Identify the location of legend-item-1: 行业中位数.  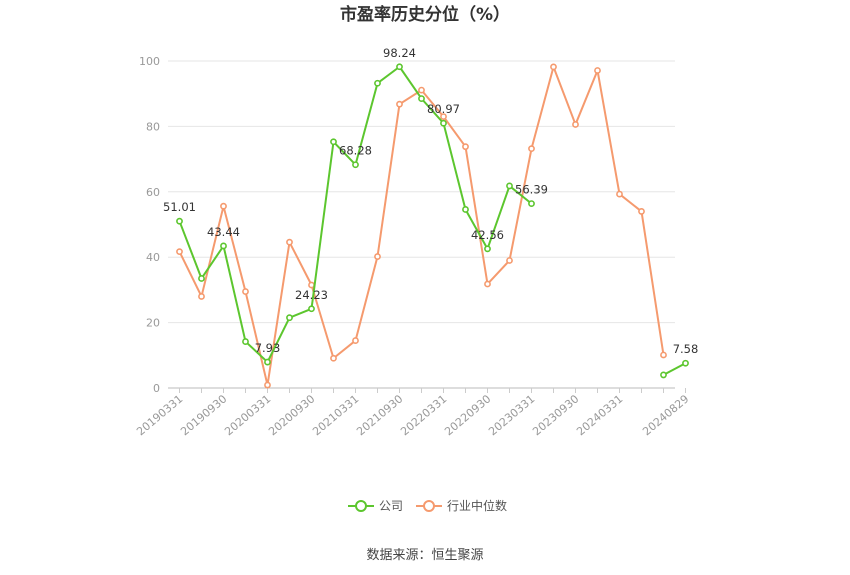
(461, 505).